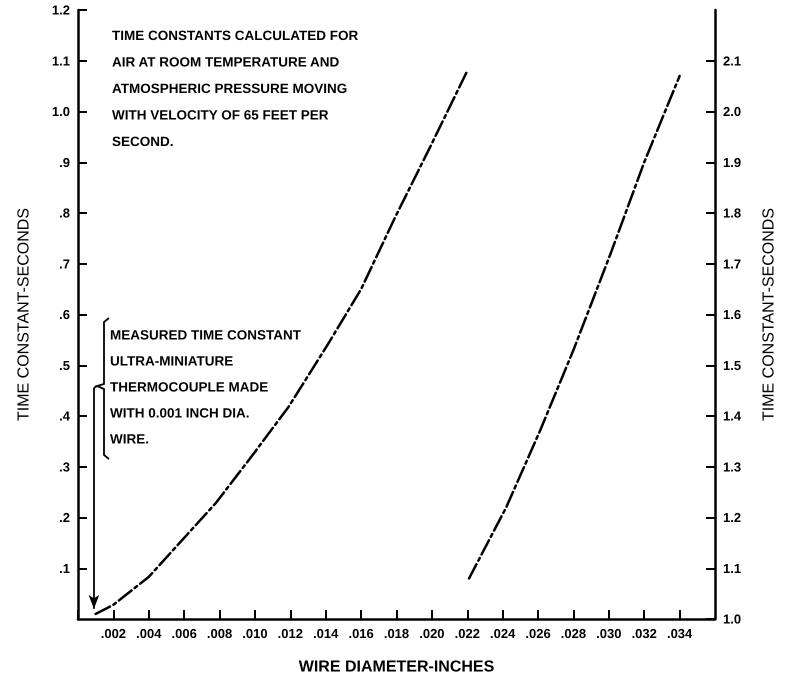 The width and height of the screenshot is (785, 688). Describe the element at coordinates (65, 416) in the screenshot. I see `y-tick-label: .4` at that location.